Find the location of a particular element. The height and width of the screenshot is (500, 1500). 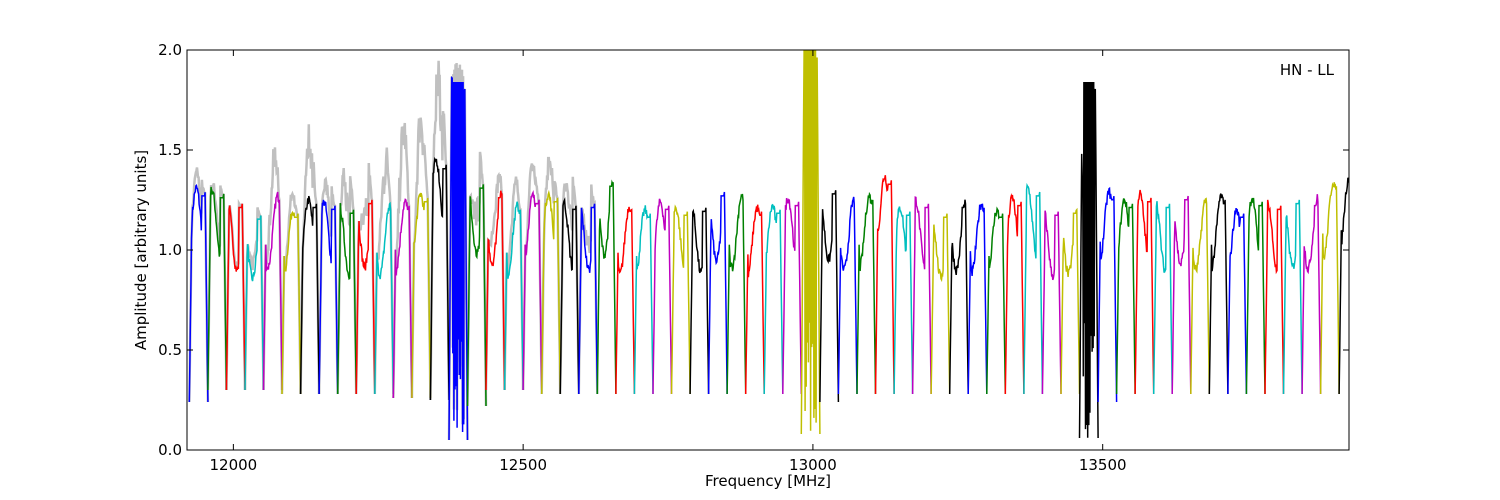

x-axis-title: Frequency [MHz] is located at coordinates (768, 481).